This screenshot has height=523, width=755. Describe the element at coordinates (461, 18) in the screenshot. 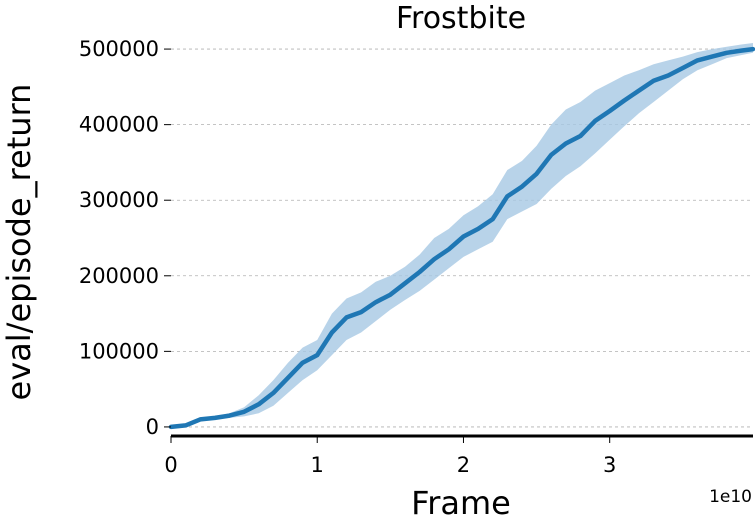

I see `chart-title: Frostbite` at that location.